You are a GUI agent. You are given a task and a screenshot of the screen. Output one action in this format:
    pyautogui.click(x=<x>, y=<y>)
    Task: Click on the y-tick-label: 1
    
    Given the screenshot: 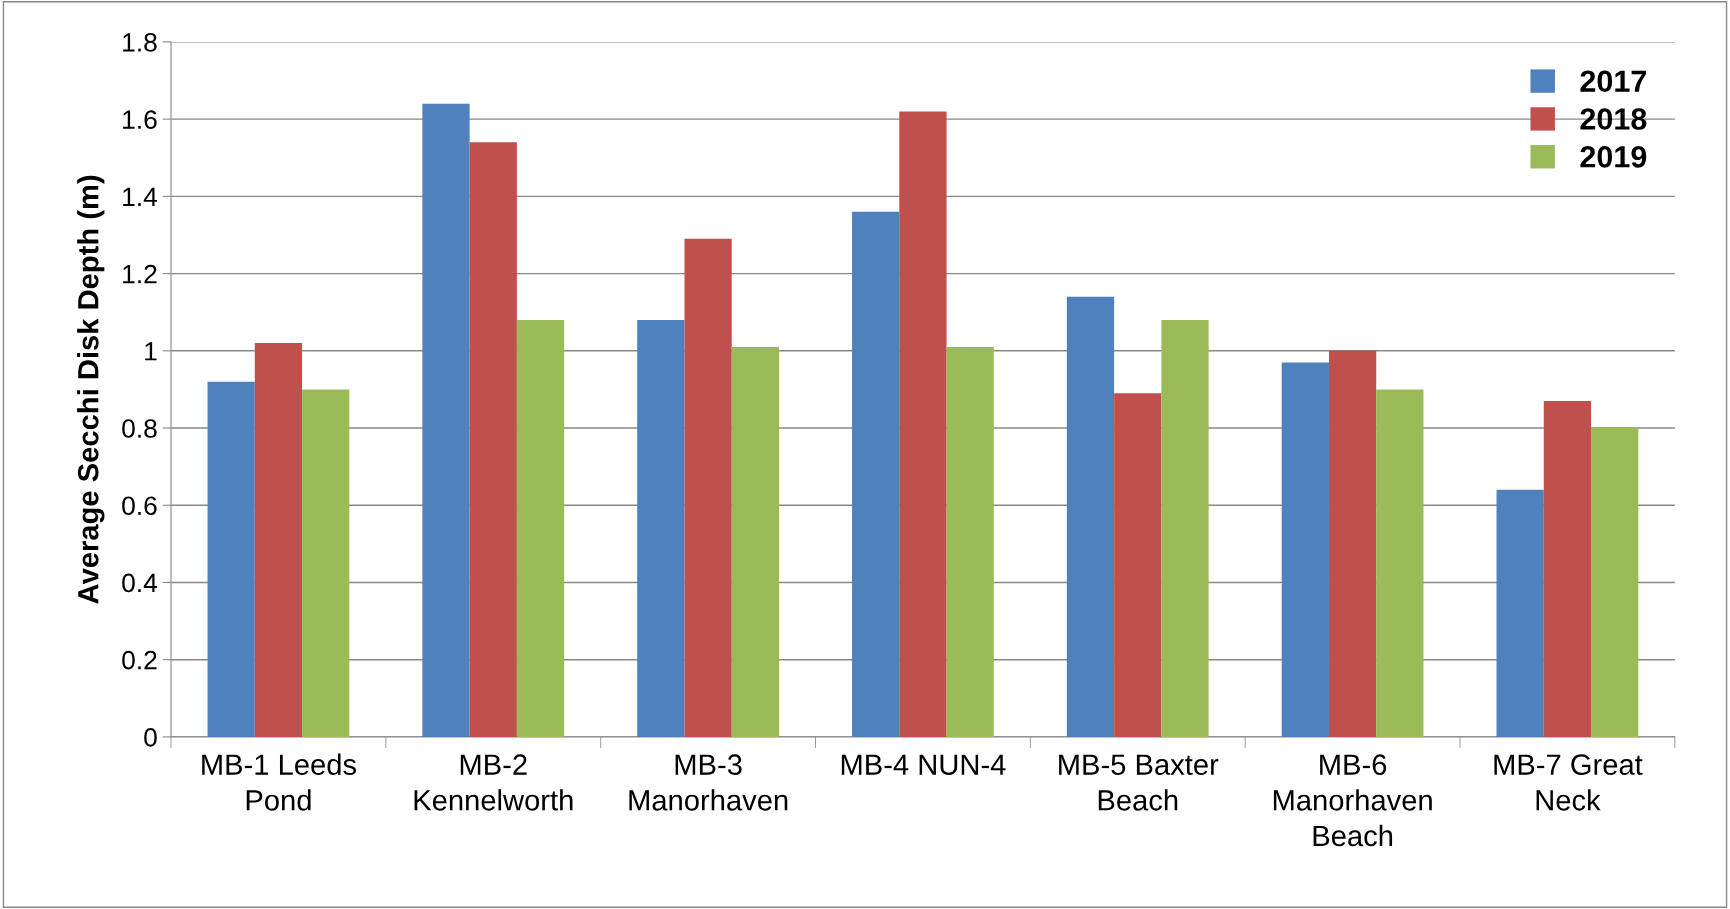 What is the action you would take?
    pyautogui.click(x=151, y=351)
    